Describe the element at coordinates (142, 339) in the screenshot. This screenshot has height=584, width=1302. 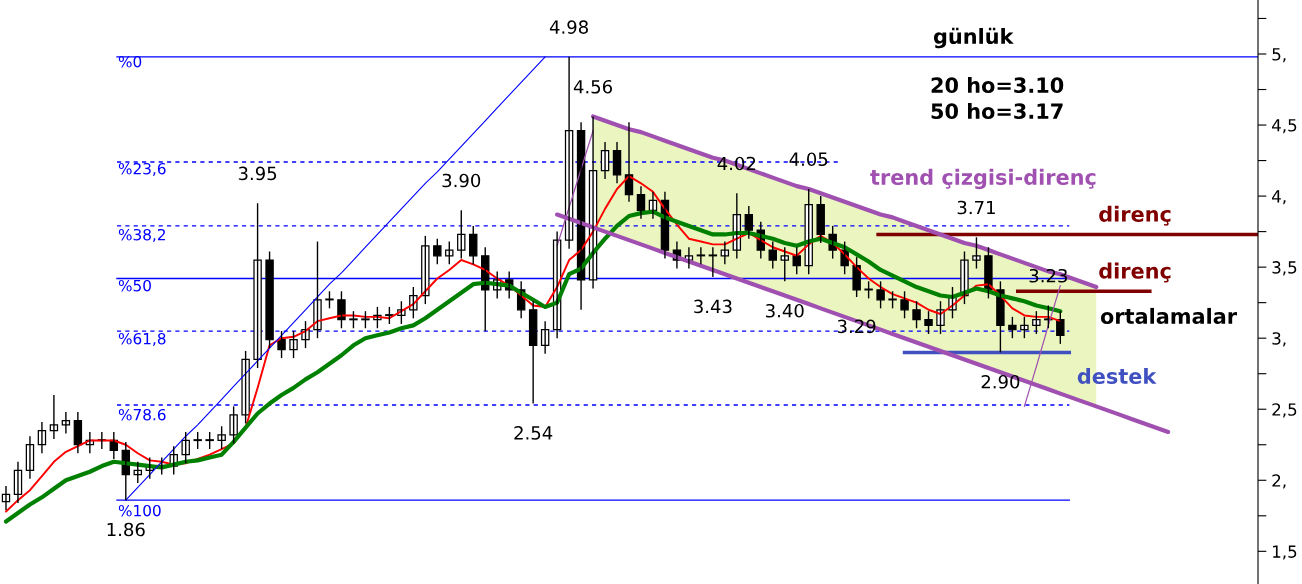
I see `annotation: %61,8` at that location.